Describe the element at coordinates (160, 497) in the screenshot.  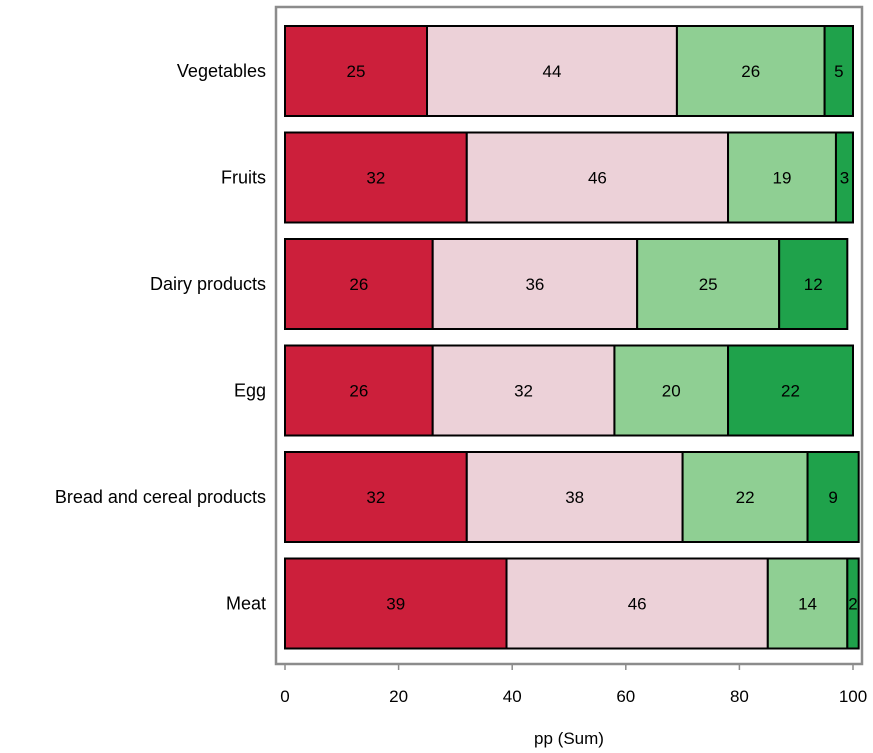
I see `category-label-bread-and-cereal-products: Bread and cereal products` at that location.